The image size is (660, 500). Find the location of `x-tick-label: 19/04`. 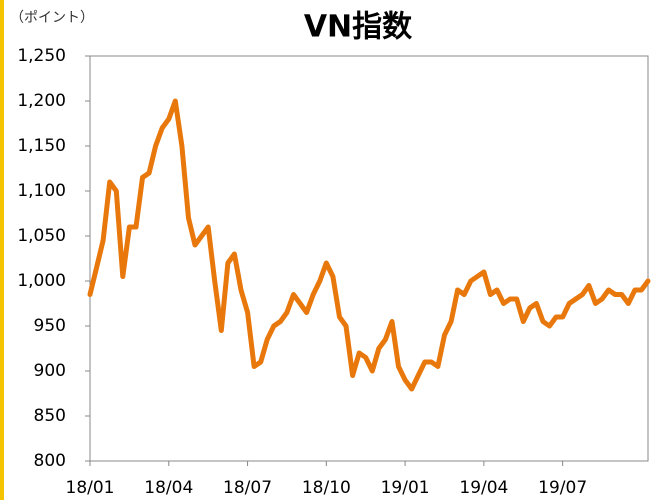

x-tick-label: 19/04 is located at coordinates (483, 488).